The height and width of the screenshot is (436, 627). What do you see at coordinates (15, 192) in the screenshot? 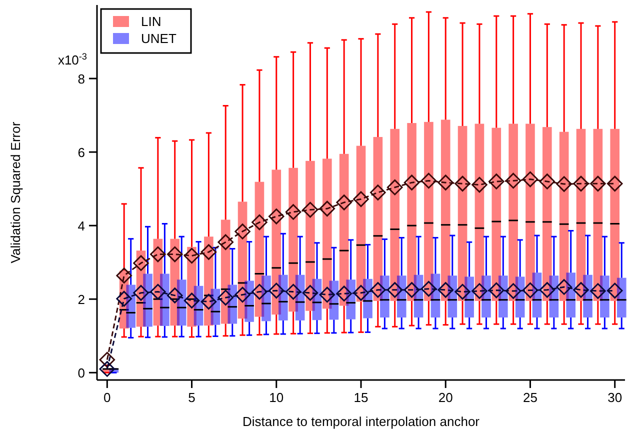
I see `y-axis-title: Validation Squared Error` at bounding box center [15, 192].